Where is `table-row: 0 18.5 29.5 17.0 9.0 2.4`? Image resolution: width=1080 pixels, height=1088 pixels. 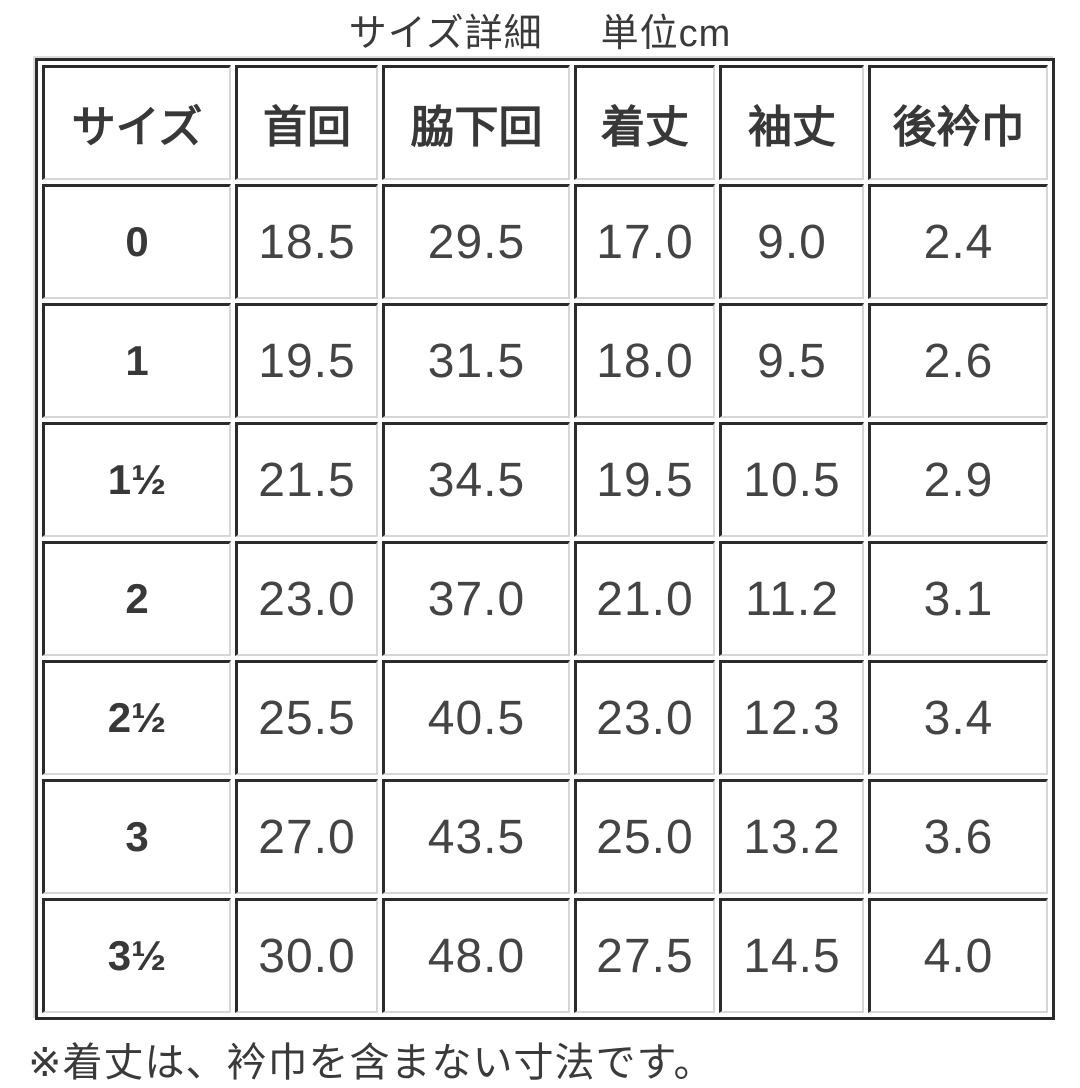
table-row: 0 18.5 29.5 17.0 9.0 2.4 is located at coordinates (545, 241).